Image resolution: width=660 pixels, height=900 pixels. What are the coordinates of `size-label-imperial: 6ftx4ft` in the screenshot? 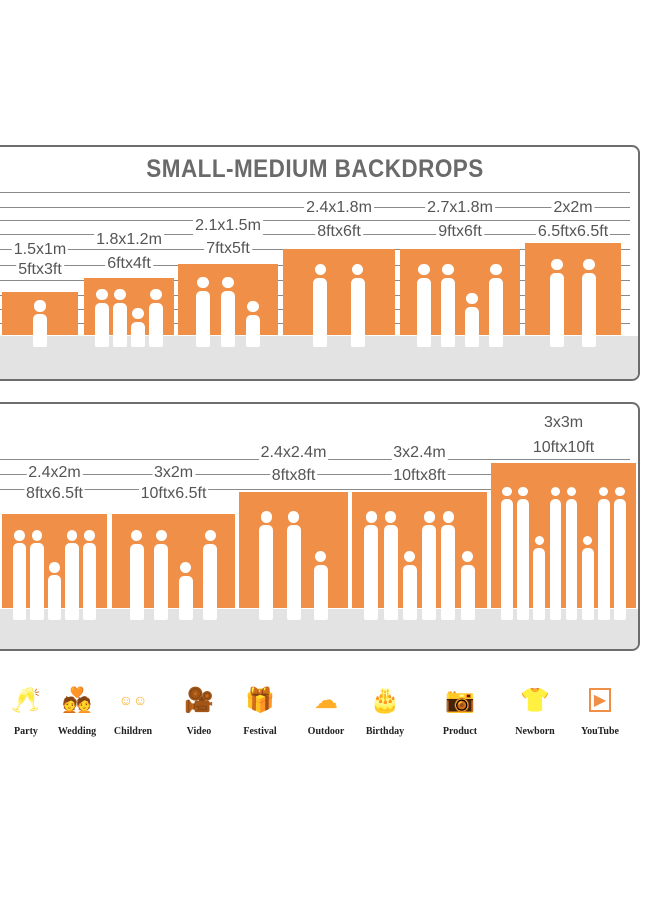 It's located at (129, 264).